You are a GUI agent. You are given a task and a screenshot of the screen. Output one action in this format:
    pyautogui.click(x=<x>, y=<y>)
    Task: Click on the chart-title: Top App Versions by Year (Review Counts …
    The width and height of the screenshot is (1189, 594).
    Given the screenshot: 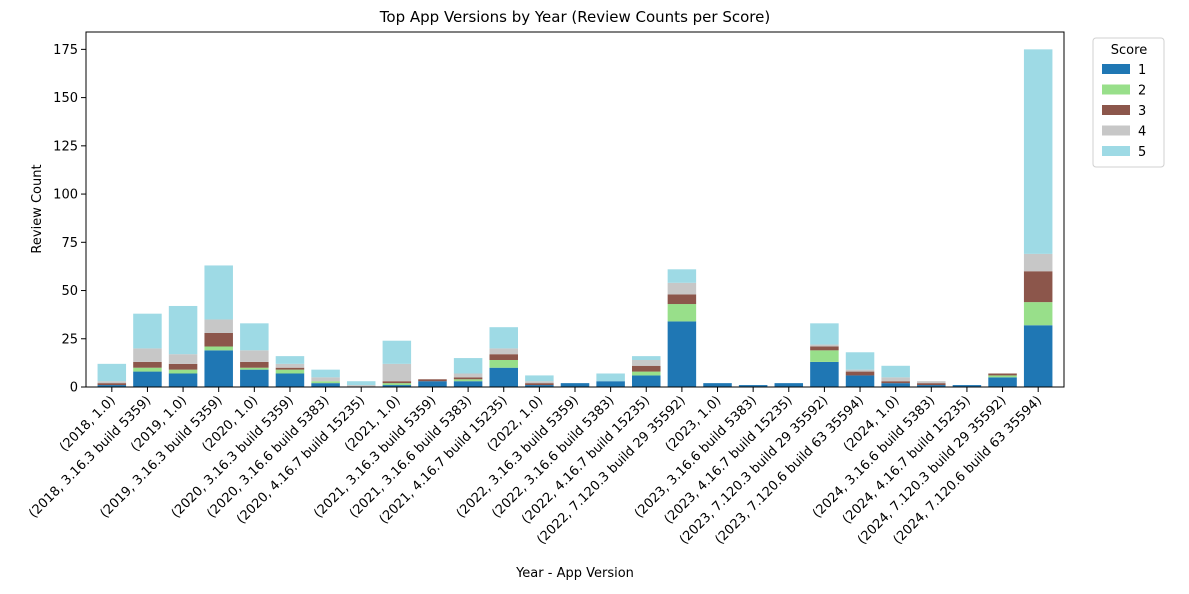 What is the action you would take?
    pyautogui.click(x=574, y=17)
    